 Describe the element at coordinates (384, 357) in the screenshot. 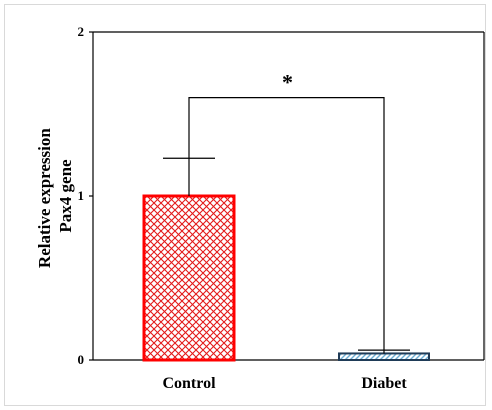

I see `bar-diabet` at that location.